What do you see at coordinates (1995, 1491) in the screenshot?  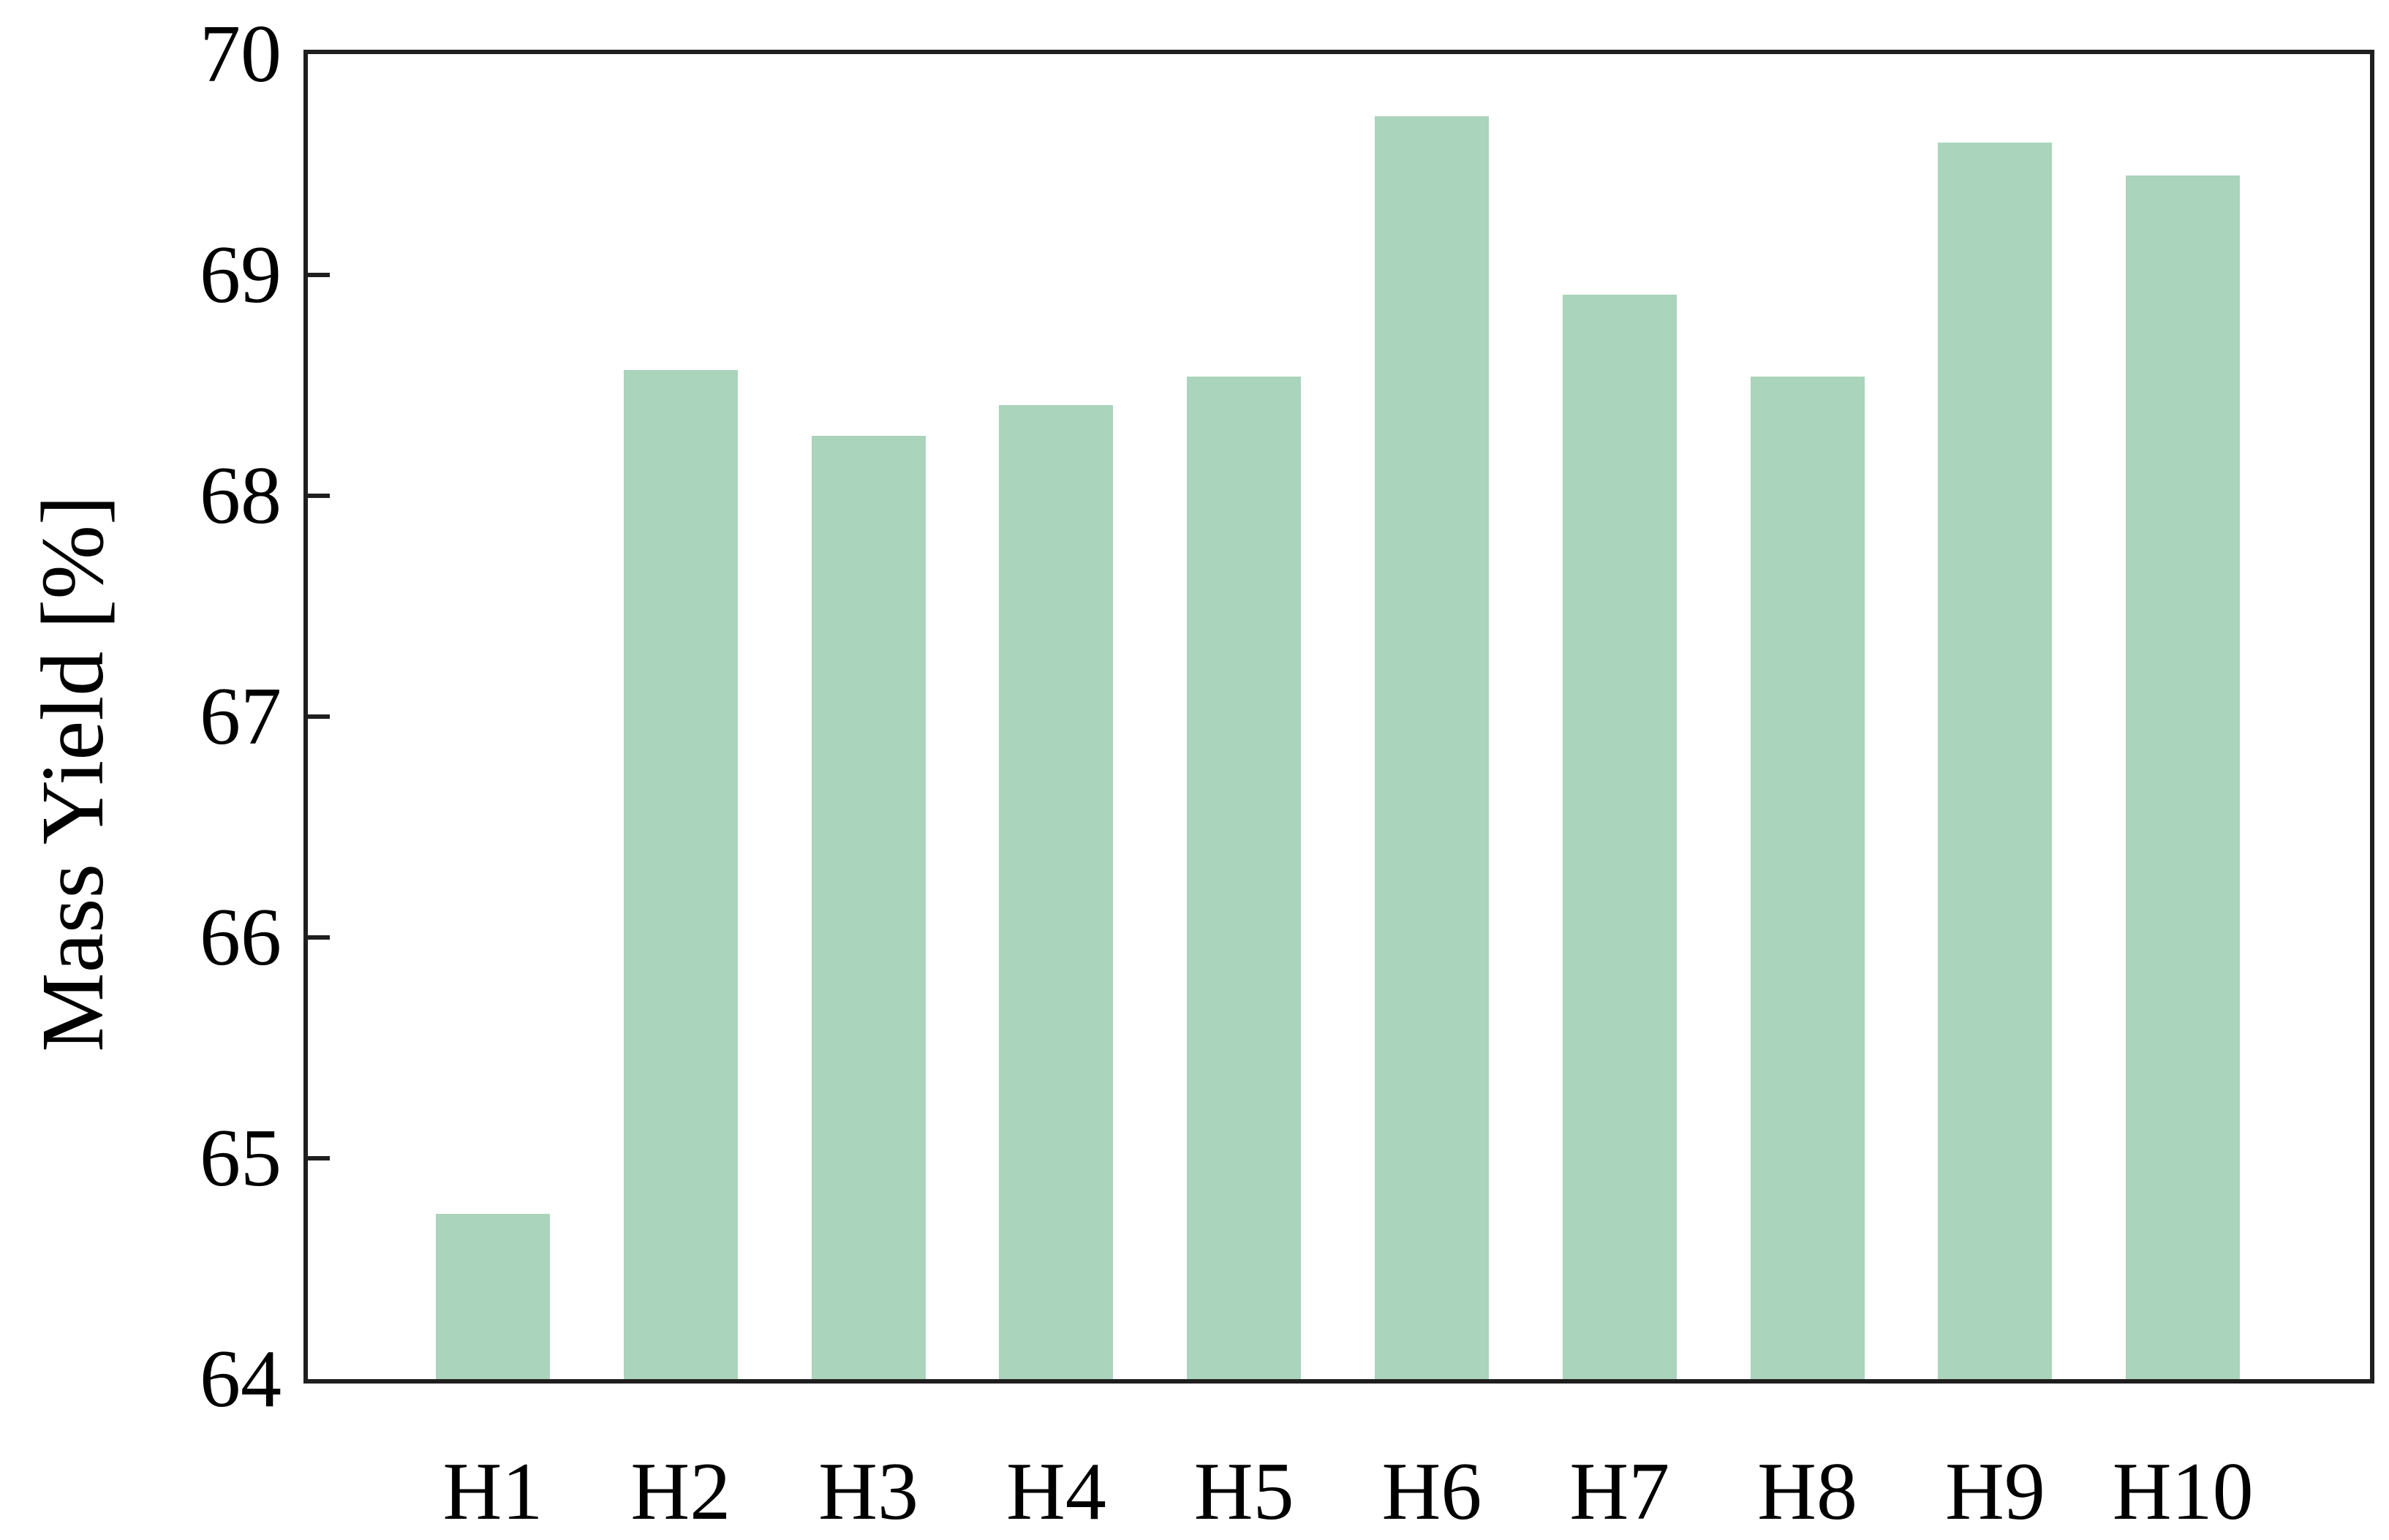 I see `x-tick-label-H9: H9` at bounding box center [1995, 1491].